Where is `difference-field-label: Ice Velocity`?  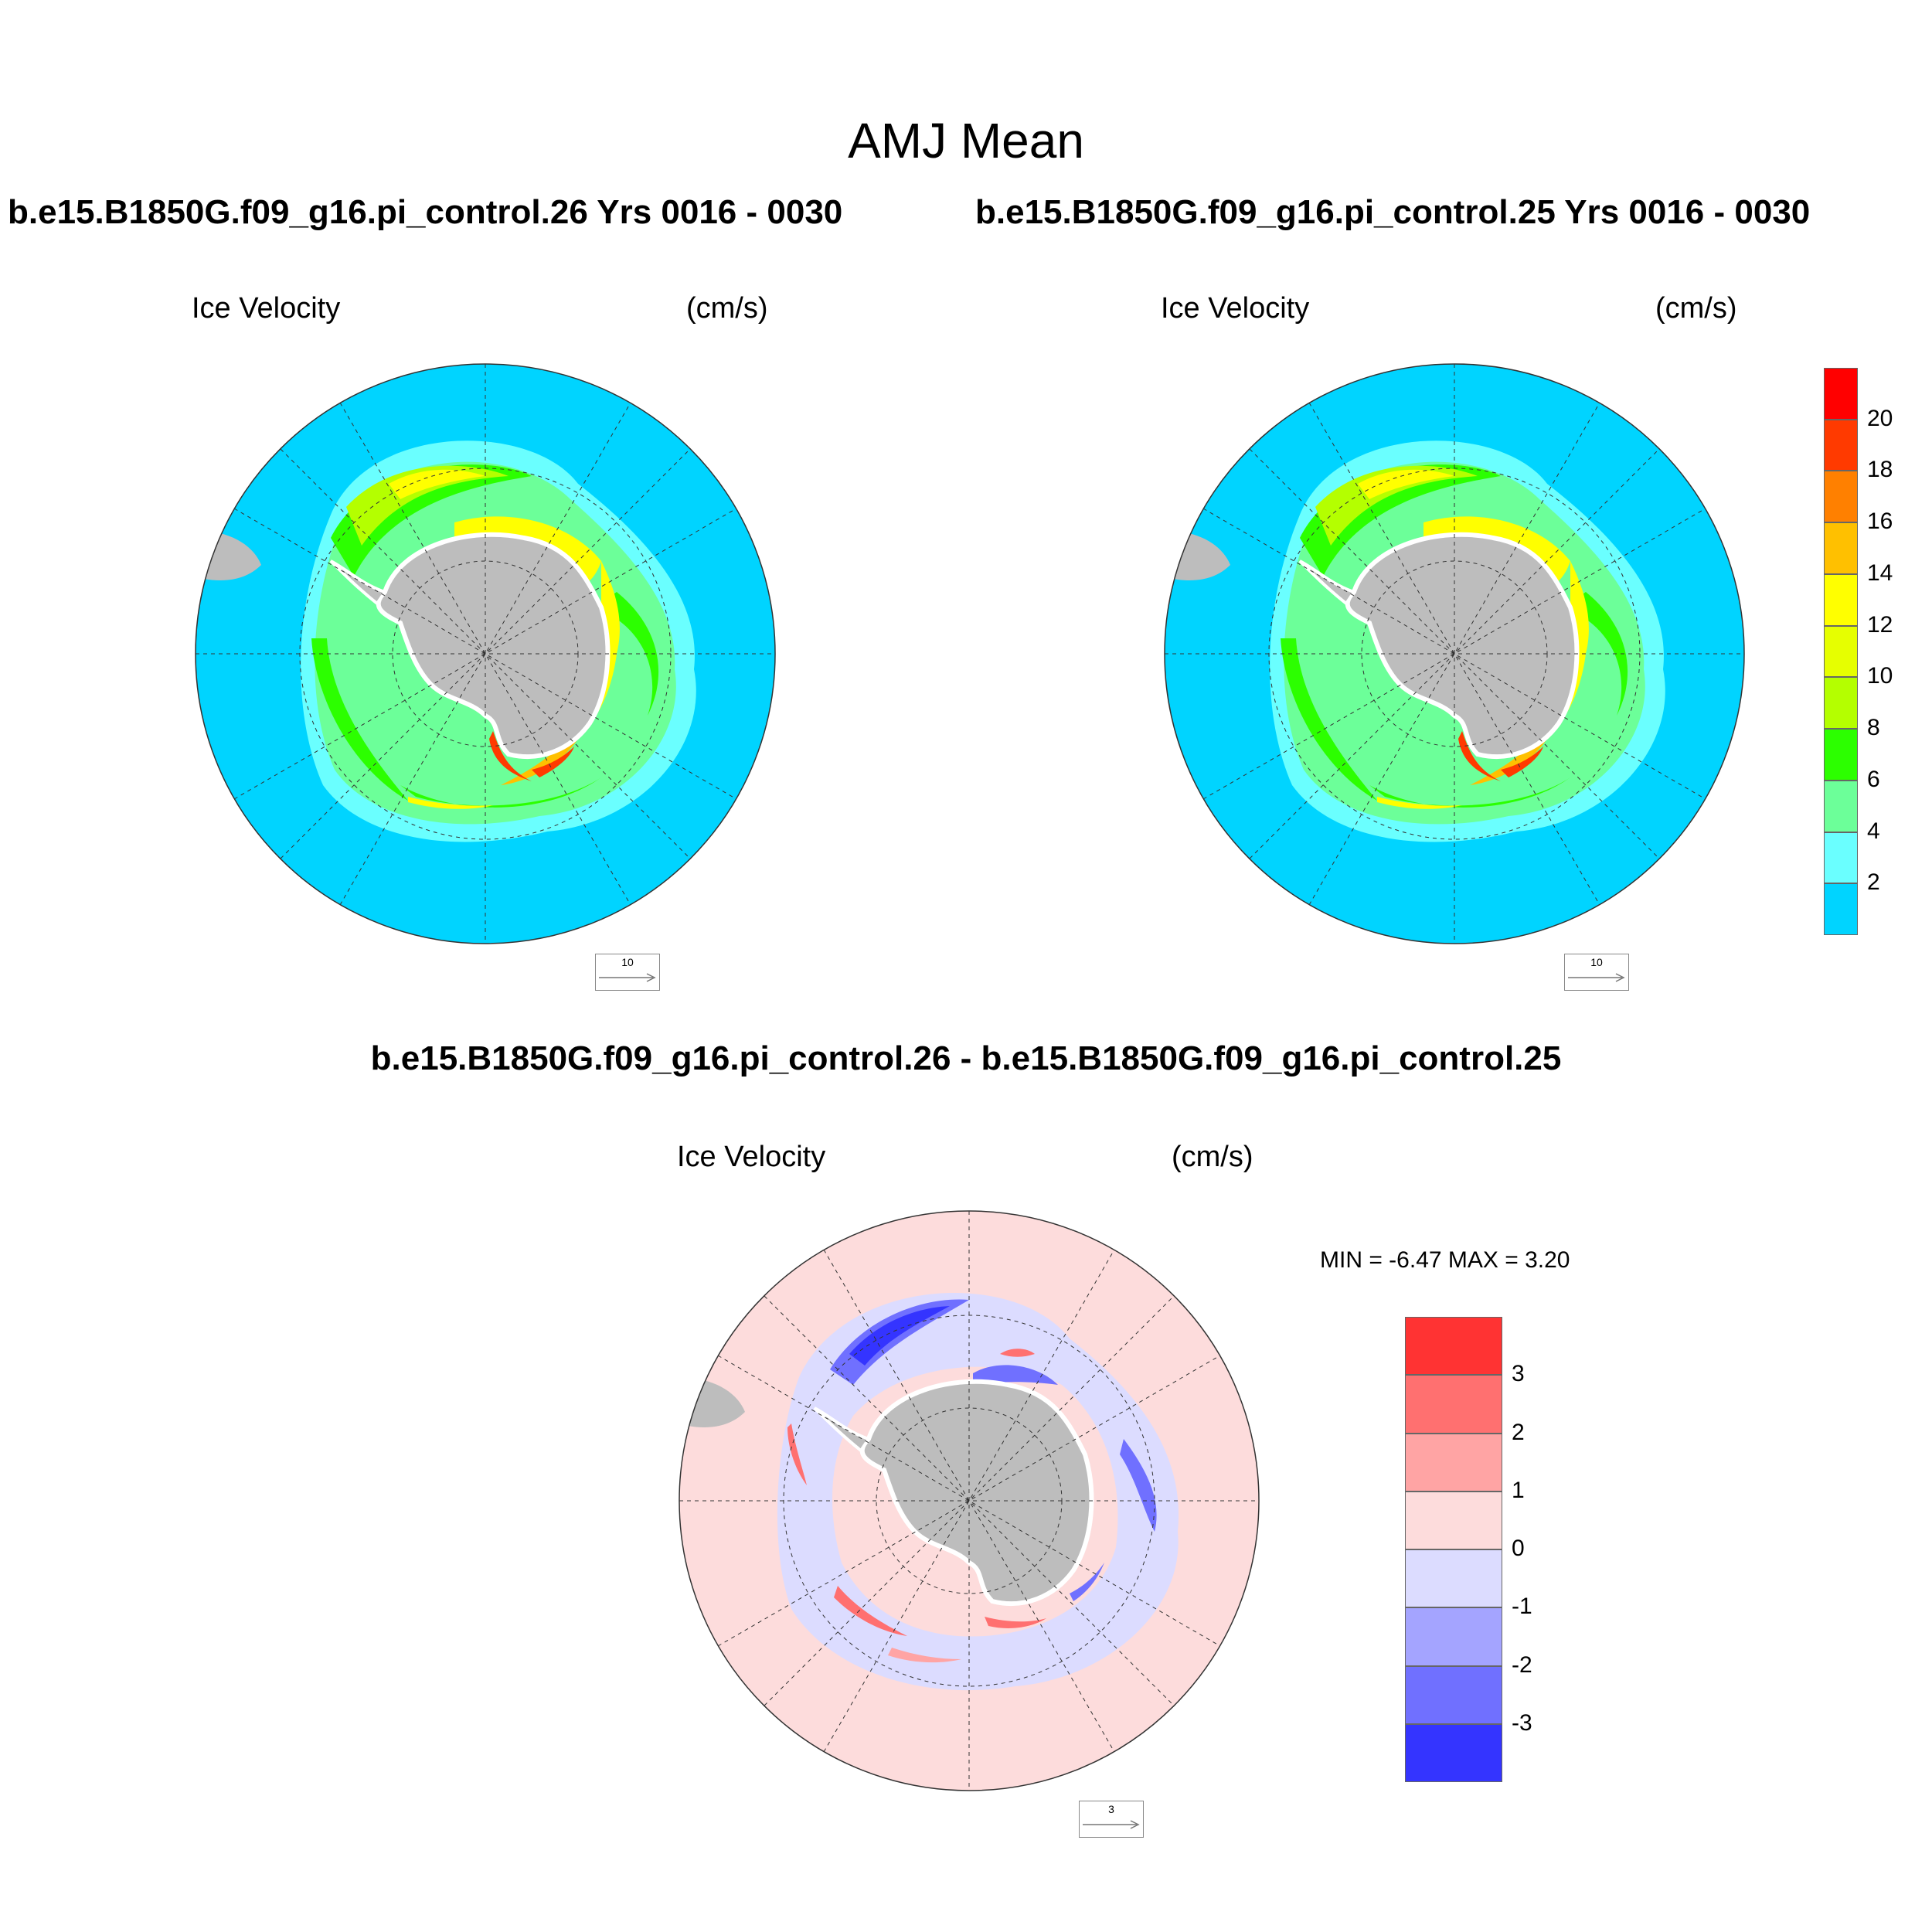 difference-field-label: Ice Velocity is located at coordinates (752, 1157).